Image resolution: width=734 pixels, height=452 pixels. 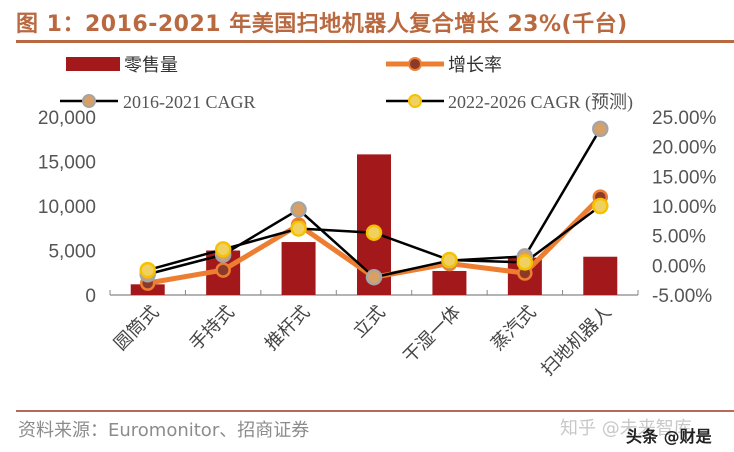 I want to click on legend-label-growth: 增长率, so click(x=475, y=65).